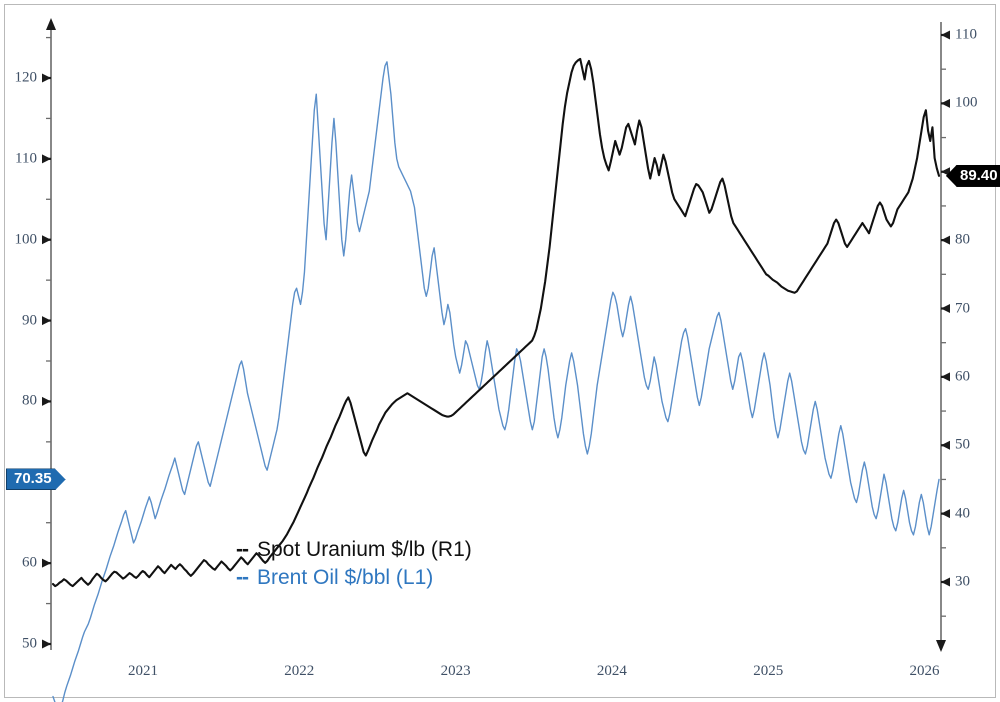 This screenshot has width=1000, height=702. I want to click on right-axis-ticks, so click(945, 323).